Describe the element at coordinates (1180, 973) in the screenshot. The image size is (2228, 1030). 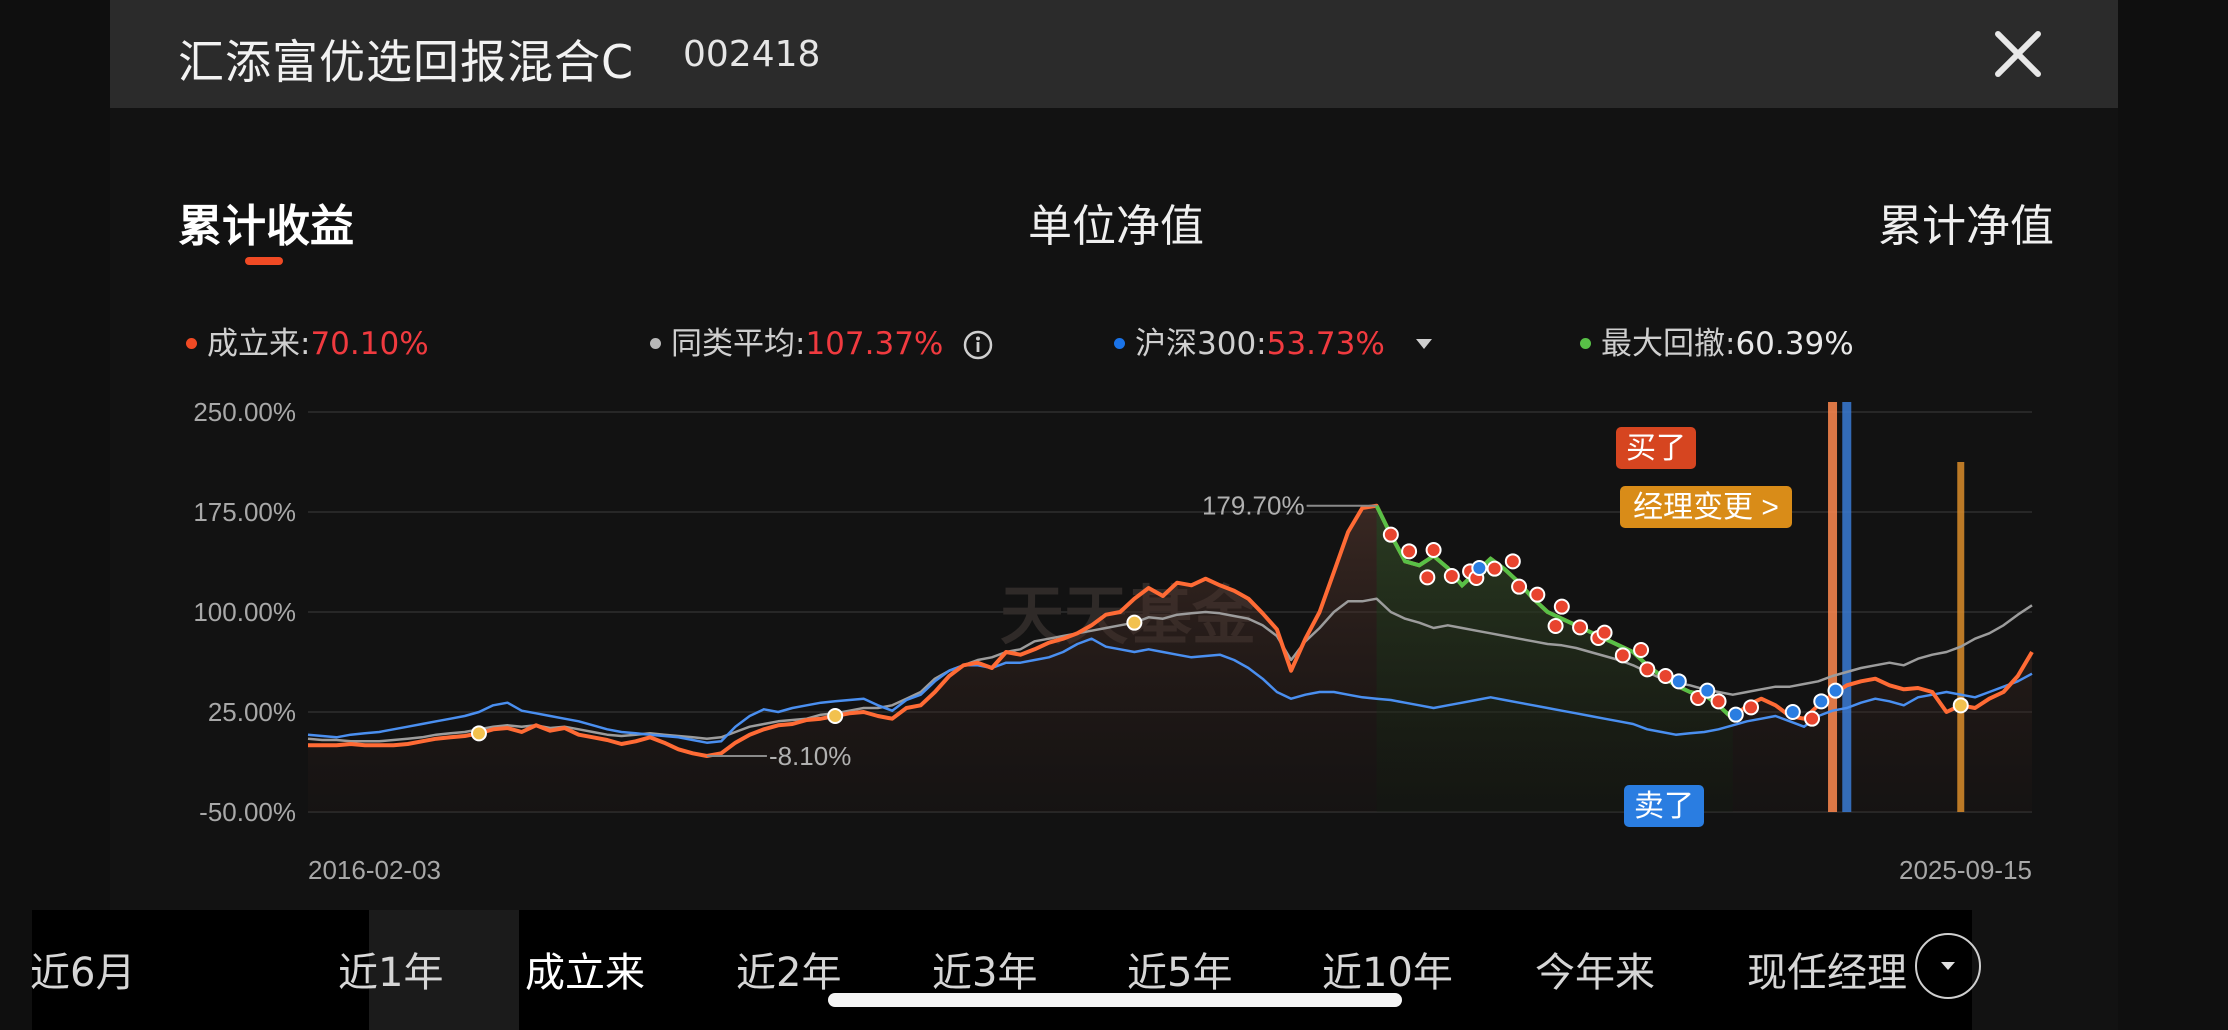
I see `period-5y: 近5年` at that location.